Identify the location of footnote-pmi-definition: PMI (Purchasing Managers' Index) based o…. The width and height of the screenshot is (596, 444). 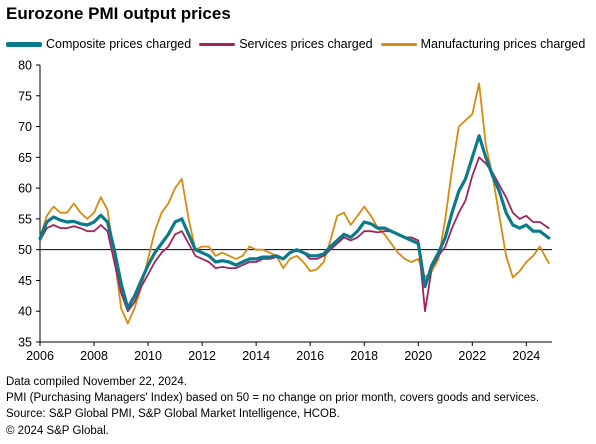
(273, 398).